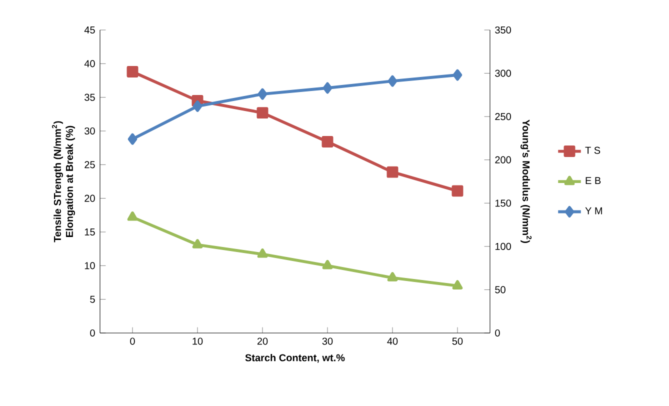  Describe the element at coordinates (89, 30) in the screenshot. I see `y-tick-label: 45` at that location.